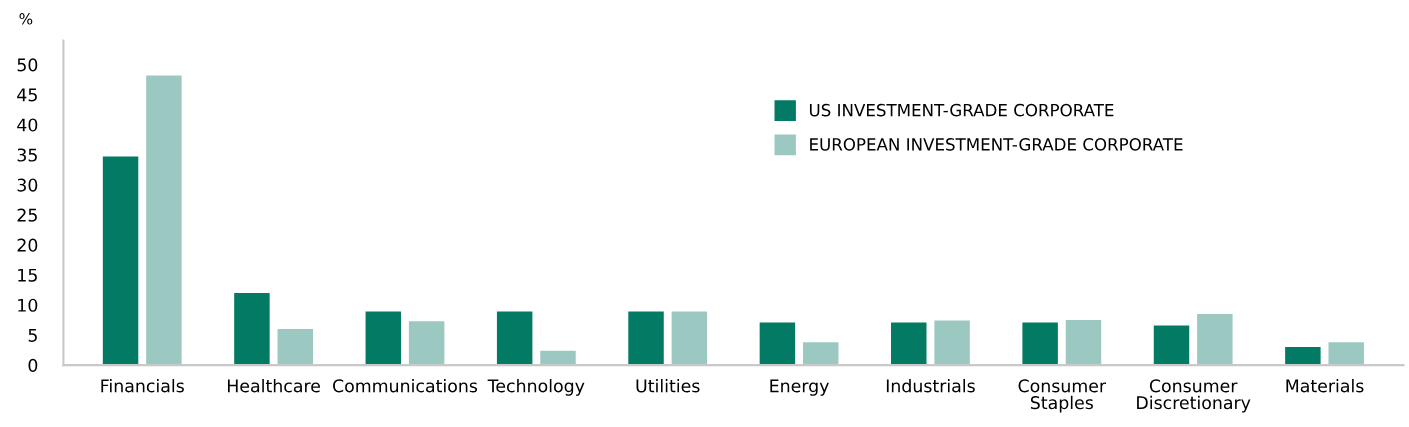  Describe the element at coordinates (33, 365) in the screenshot. I see `y-tick-label: 0` at that location.